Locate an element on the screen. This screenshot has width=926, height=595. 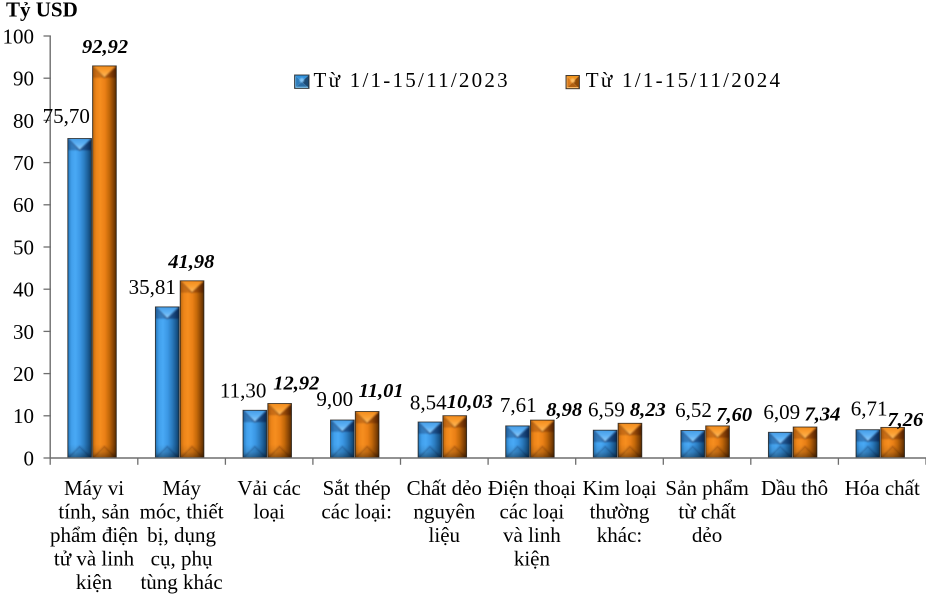
svg-text: Điện thoại is located at coordinates (532, 488).